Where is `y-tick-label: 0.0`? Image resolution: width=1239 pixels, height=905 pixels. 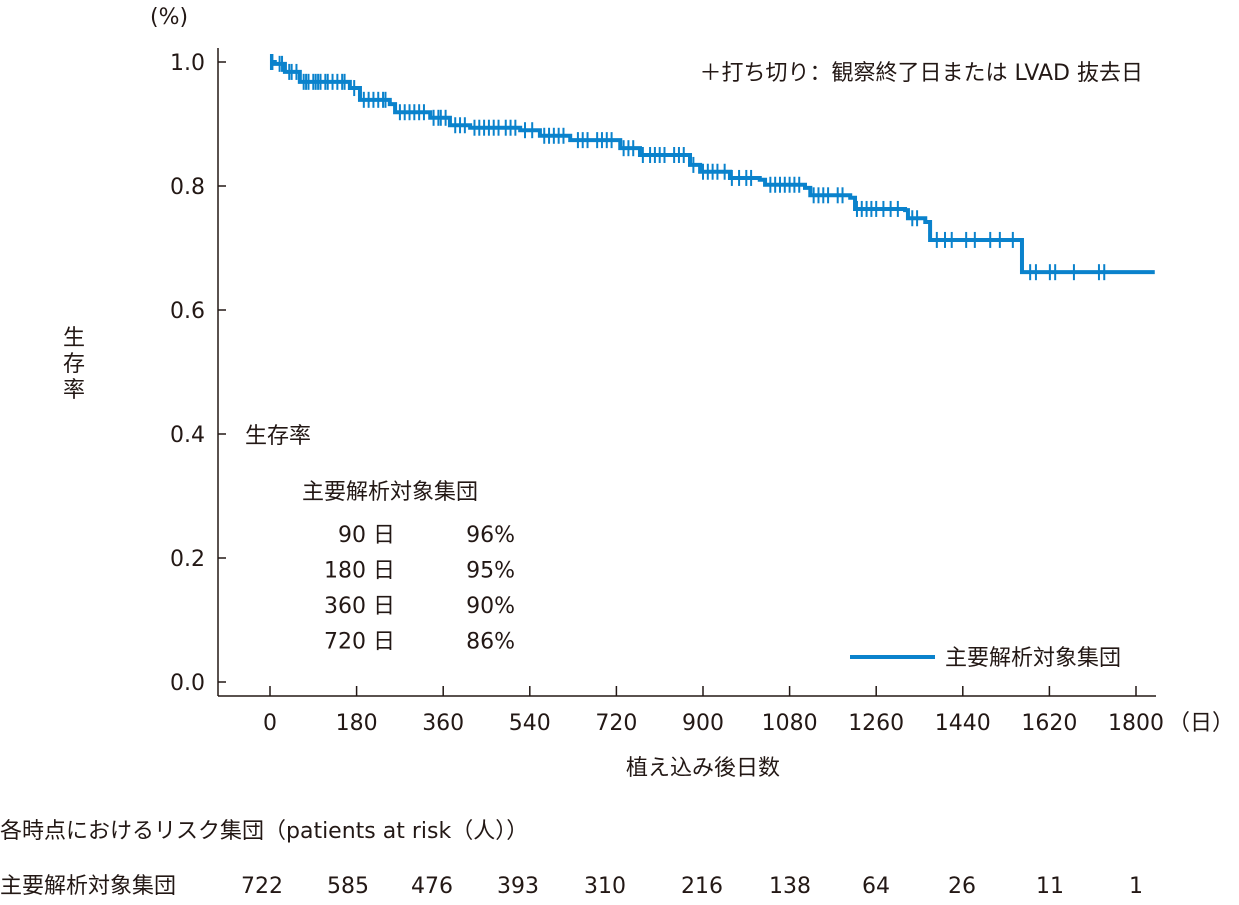
y-tick-label: 0.0 is located at coordinates (187, 683).